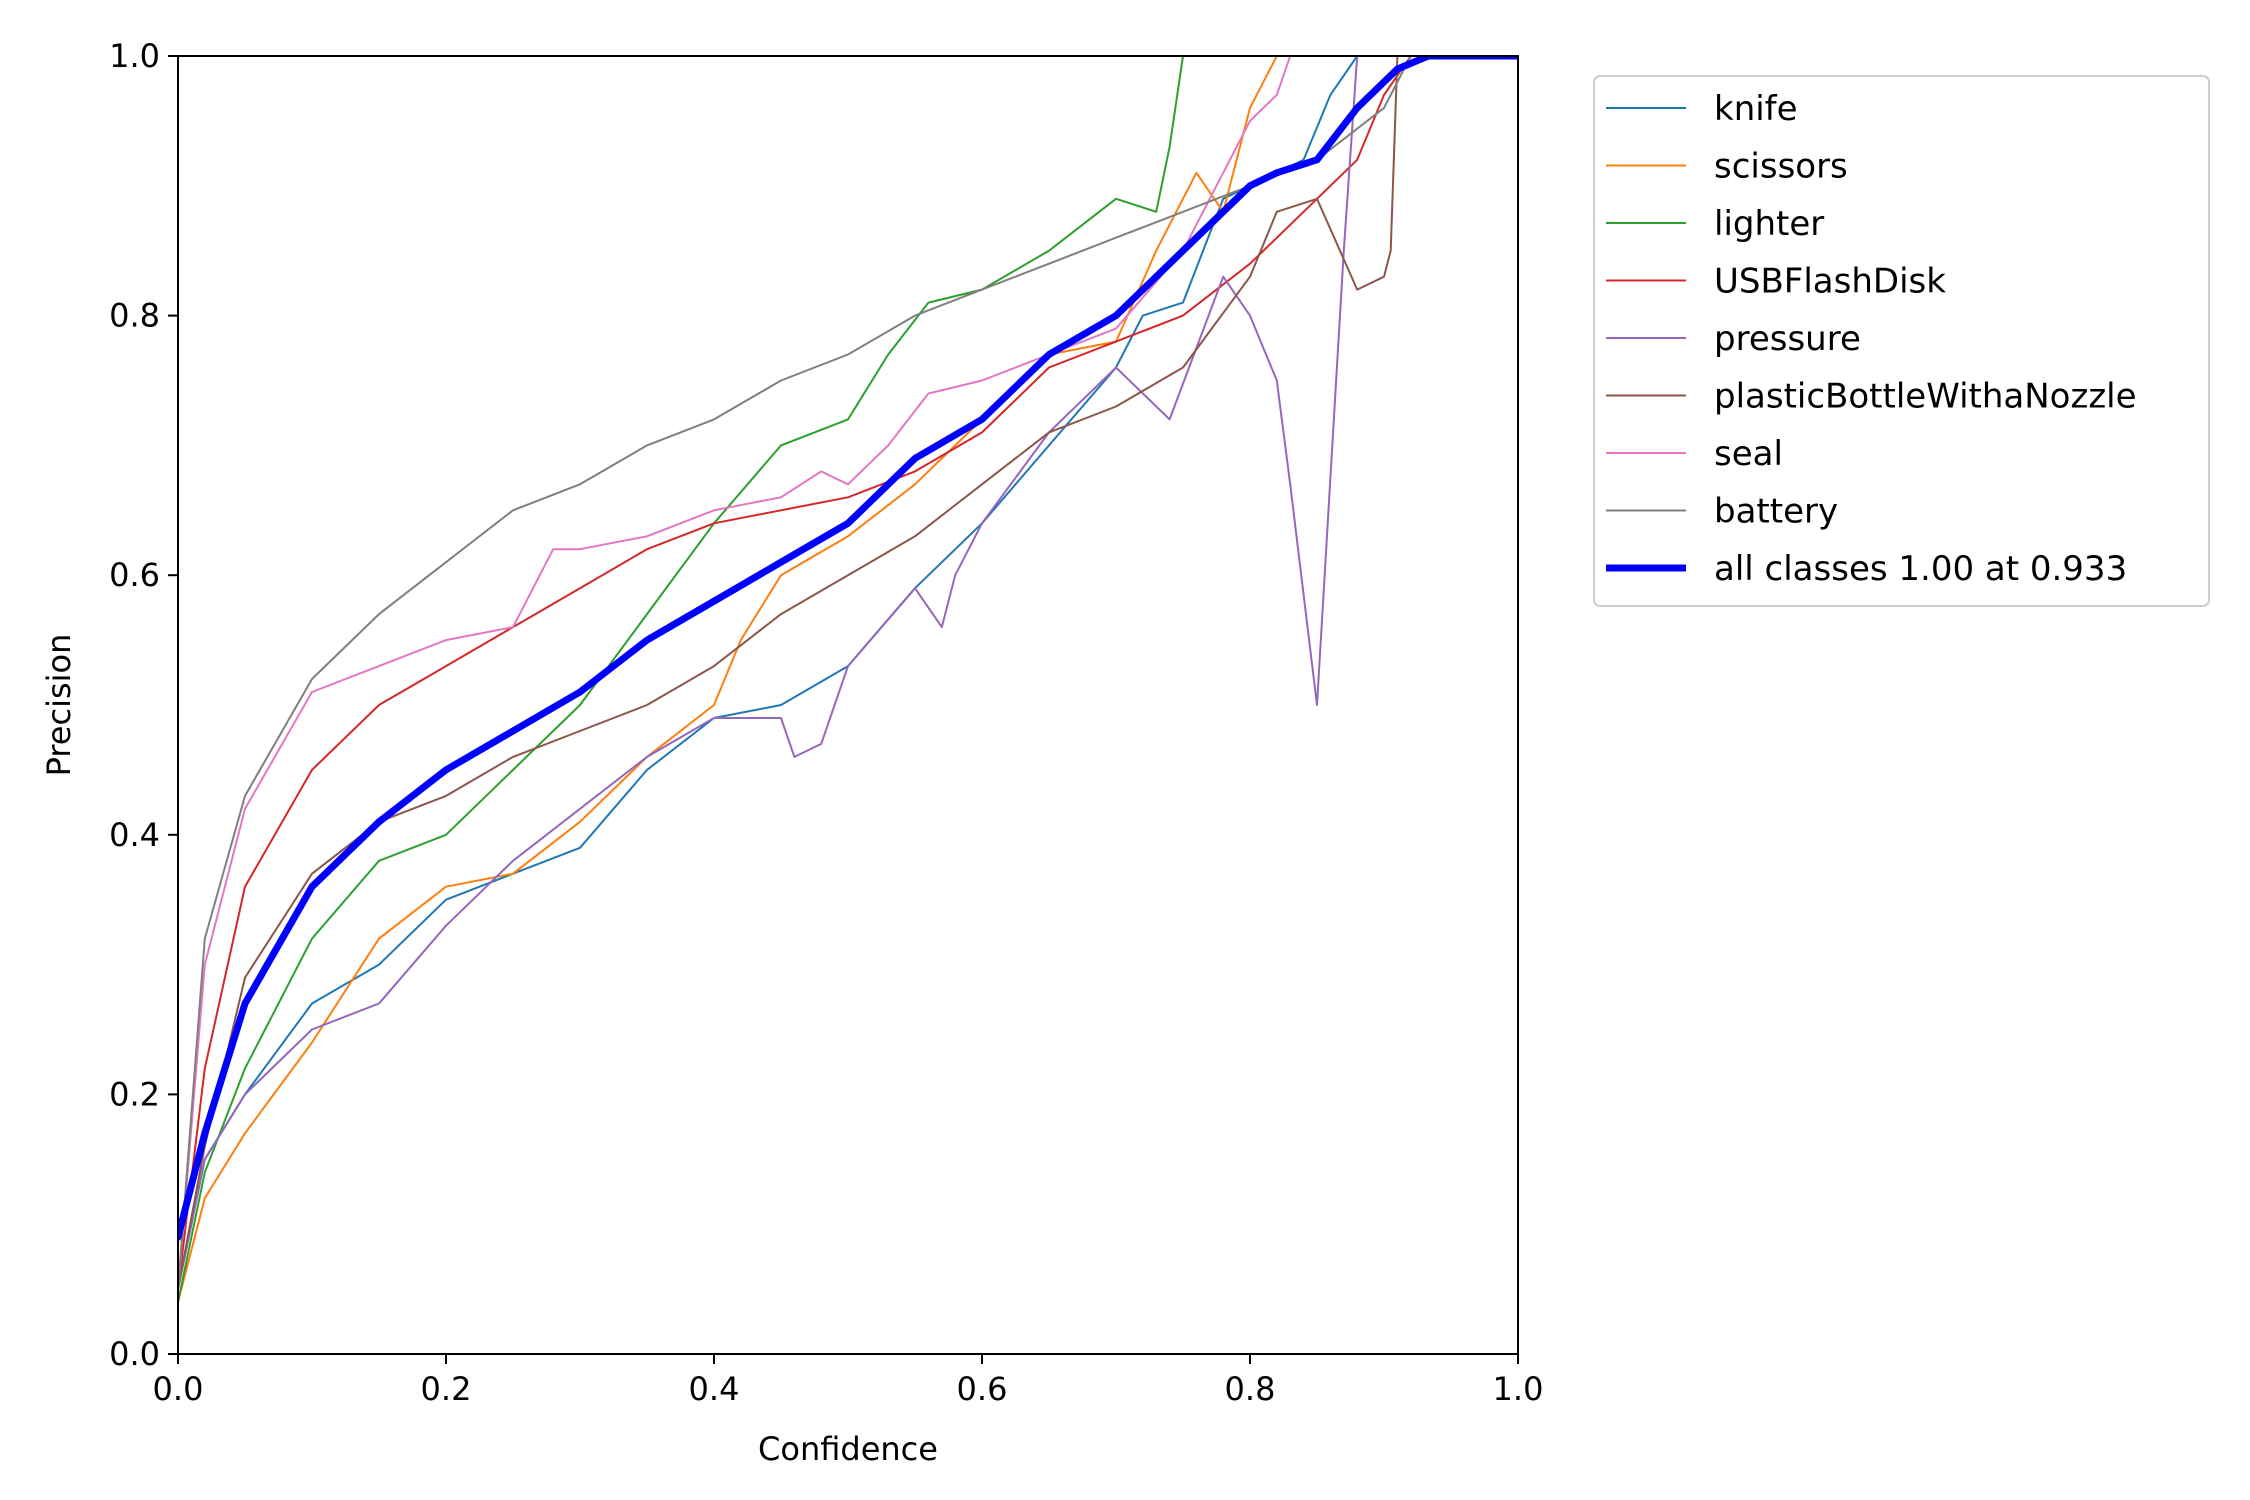 The image size is (2250, 1500). Describe the element at coordinates (848, 1381) in the screenshot. I see `x-axis: 0.0 0.2 0.4 0.6 0.8 1.0` at that location.